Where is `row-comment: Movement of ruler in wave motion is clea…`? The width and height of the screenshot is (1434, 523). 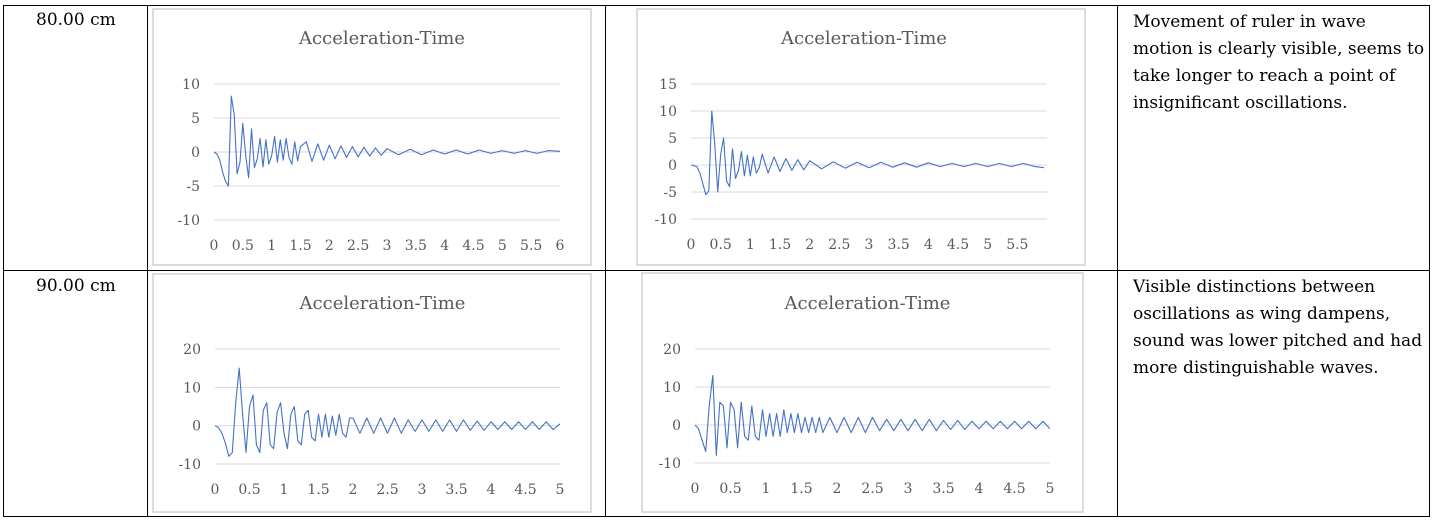
row-comment: Movement of ruler in wave motion is clea… is located at coordinates (1279, 62).